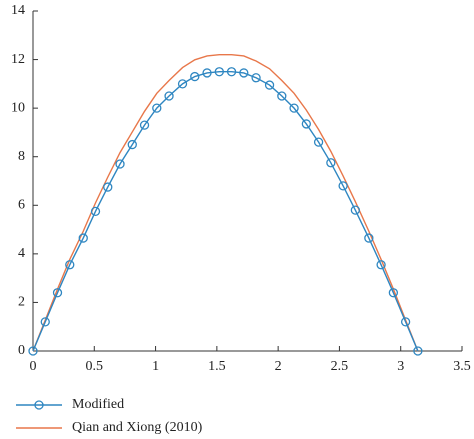 This screenshot has width=474, height=439. What do you see at coordinates (18, 10) in the screenshot?
I see `y-tick-label: 14` at bounding box center [18, 10].